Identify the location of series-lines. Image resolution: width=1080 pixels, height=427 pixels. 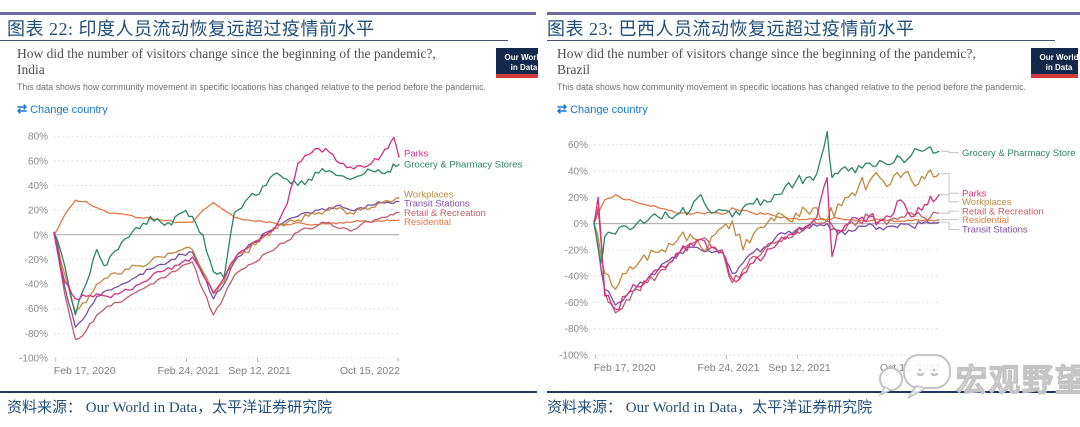
(766, 222).